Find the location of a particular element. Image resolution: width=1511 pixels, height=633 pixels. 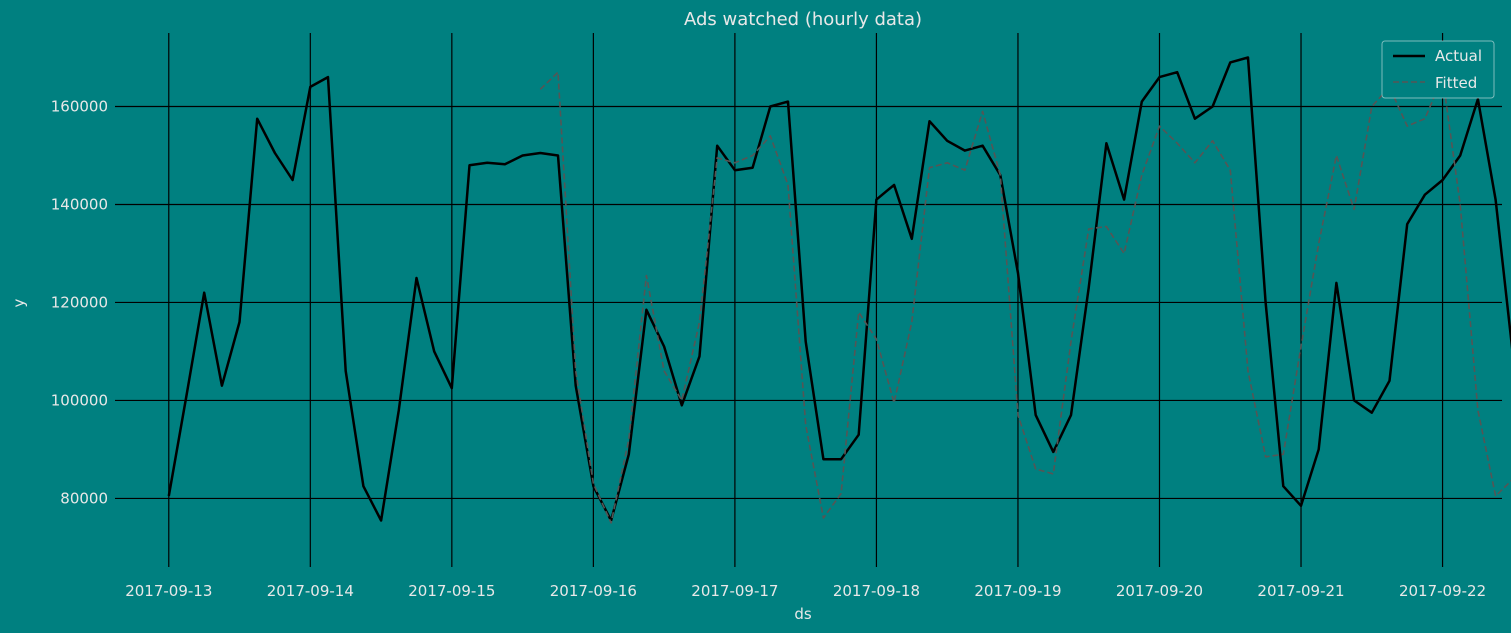

x-tick-label: 2017-09-17 is located at coordinates (734, 591).